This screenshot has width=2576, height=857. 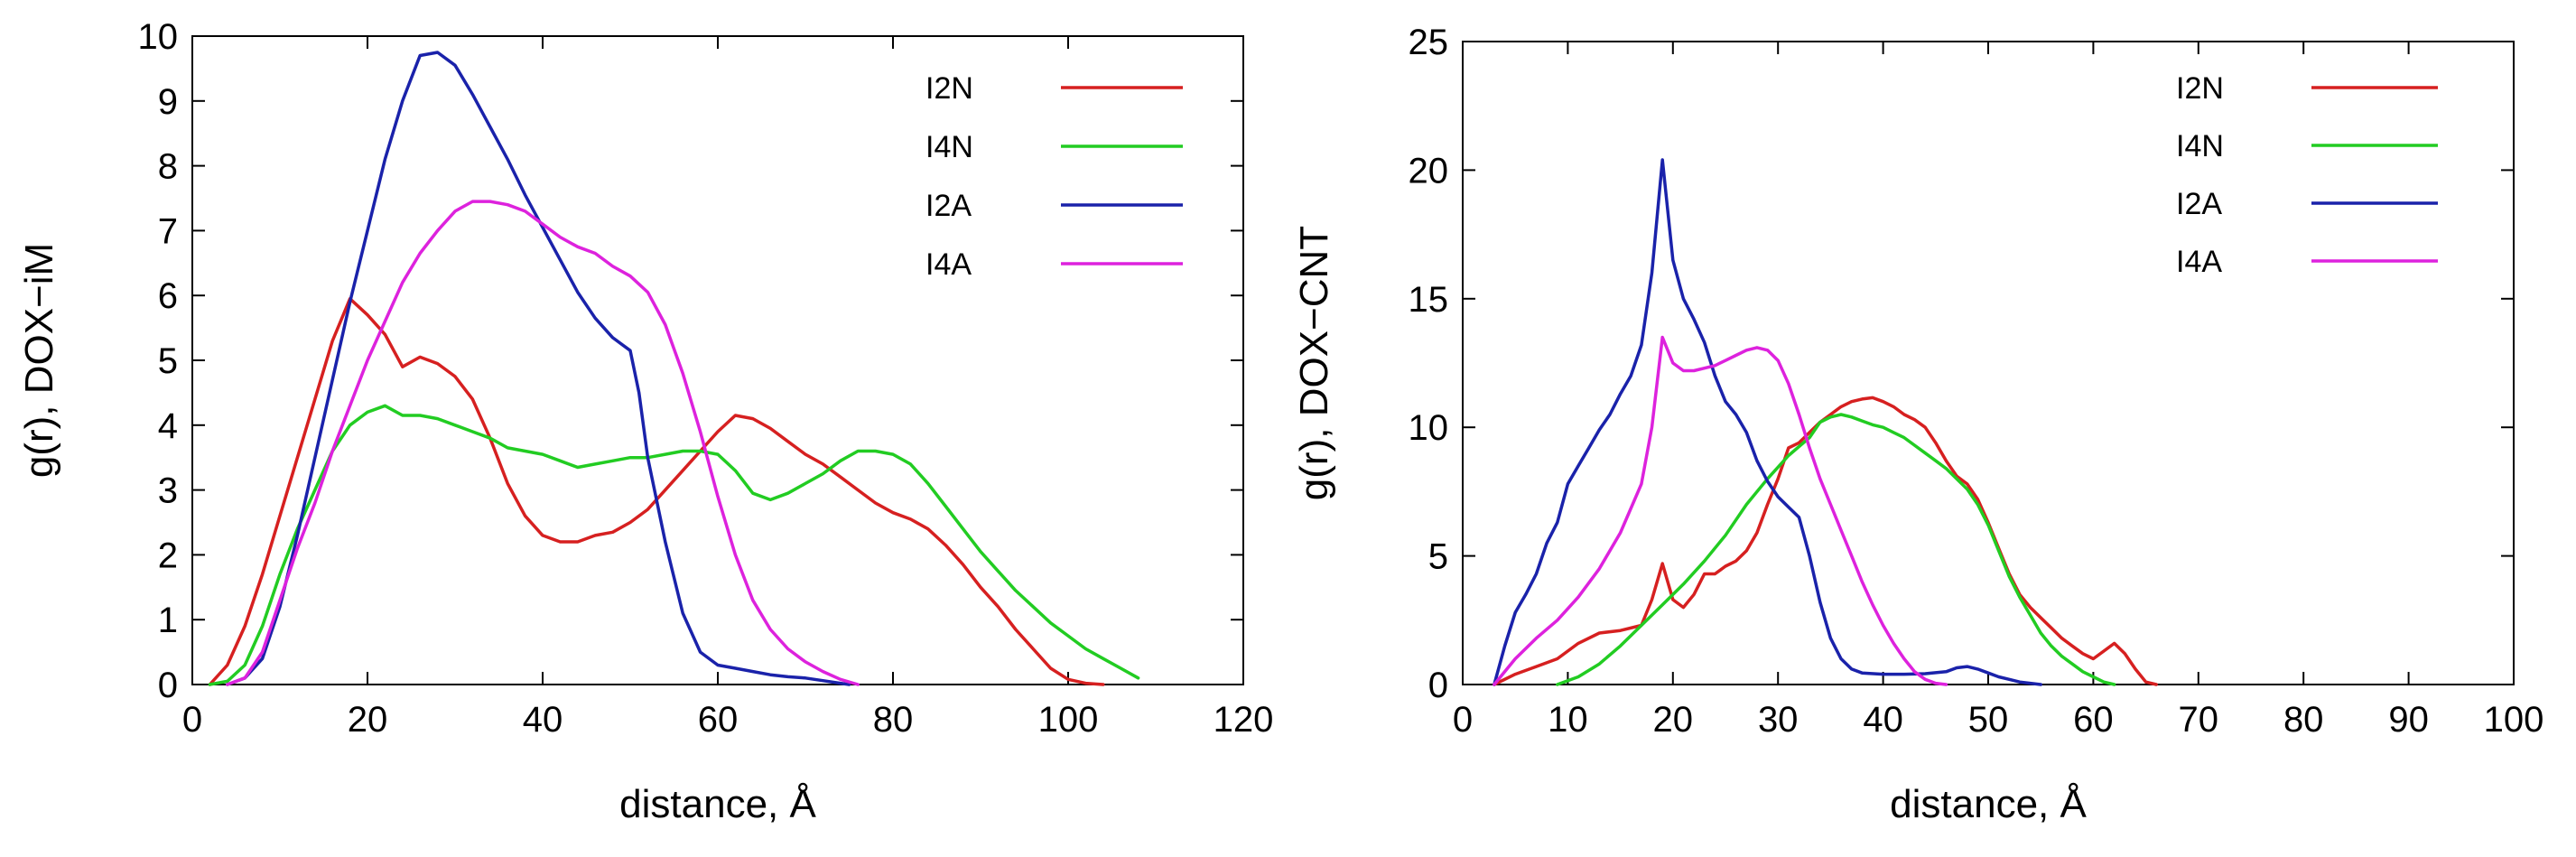 I want to click on y-axis-label: g(r), DOX−iM, so click(x=39, y=360).